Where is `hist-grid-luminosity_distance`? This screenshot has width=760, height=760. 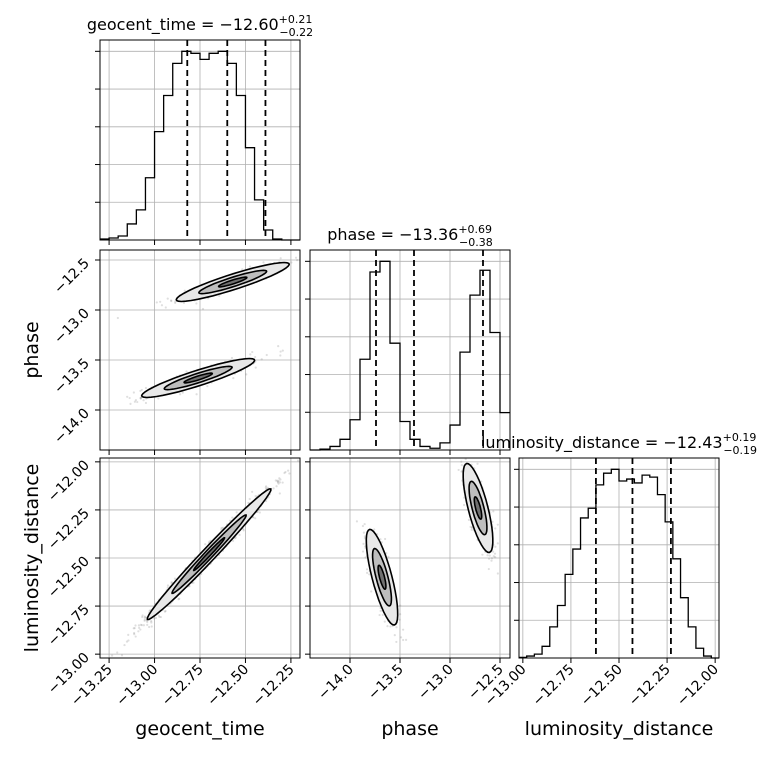 hist-grid-luminosity_distance is located at coordinates (619, 558).